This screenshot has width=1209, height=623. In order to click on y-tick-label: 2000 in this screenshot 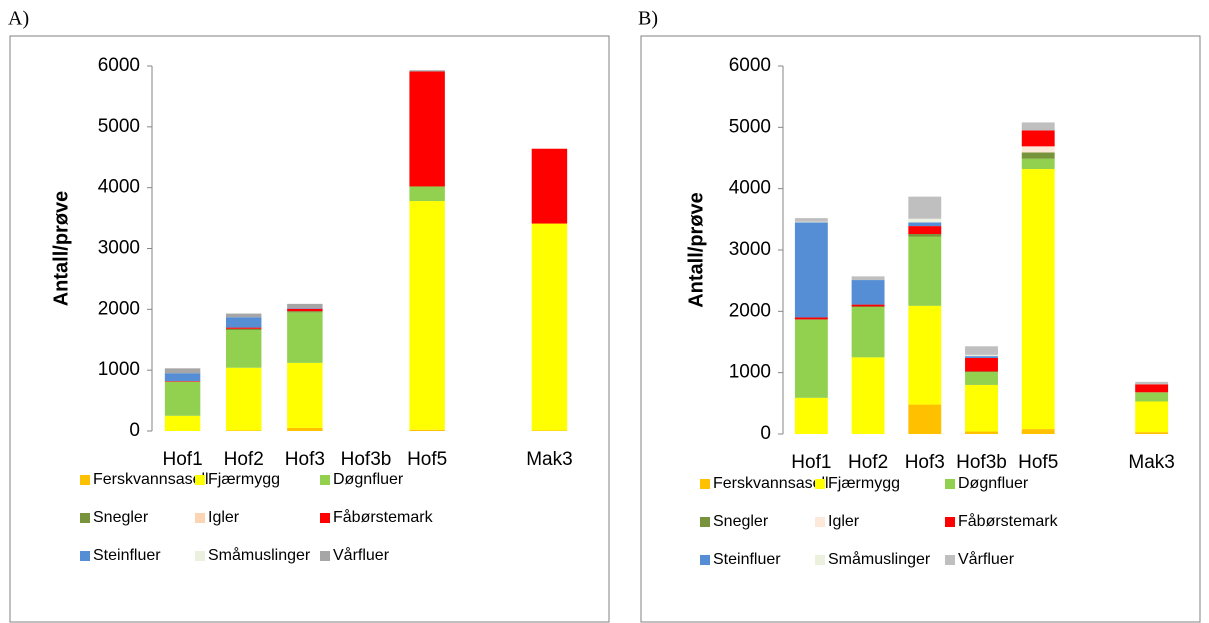, I will do `click(119, 308)`.